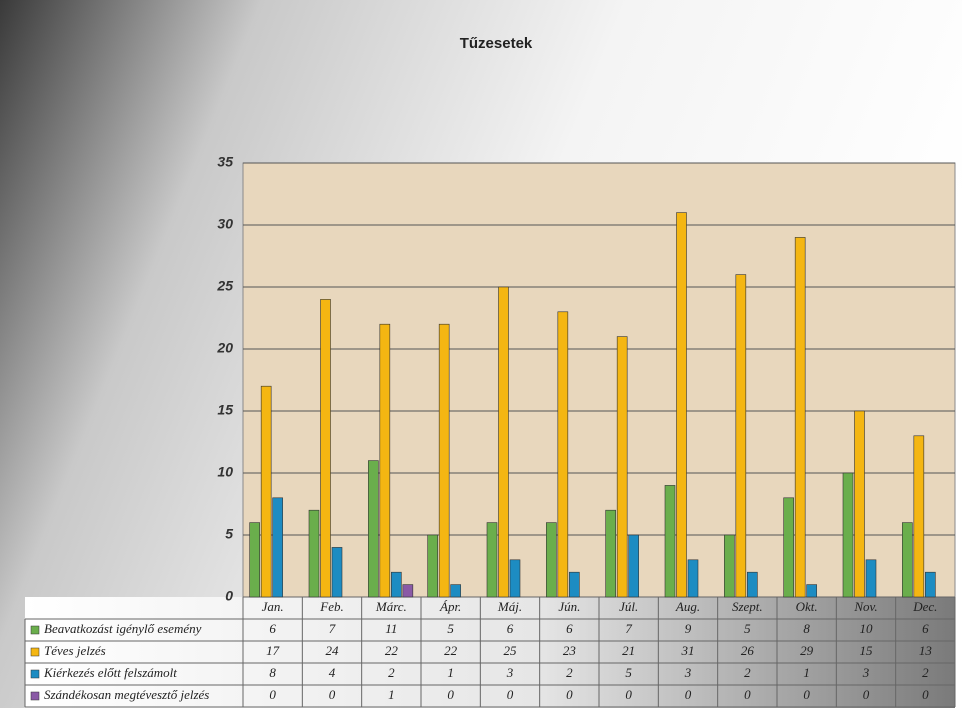  I want to click on legend-label: Beavatkozást igénylő esemény, so click(123, 628).